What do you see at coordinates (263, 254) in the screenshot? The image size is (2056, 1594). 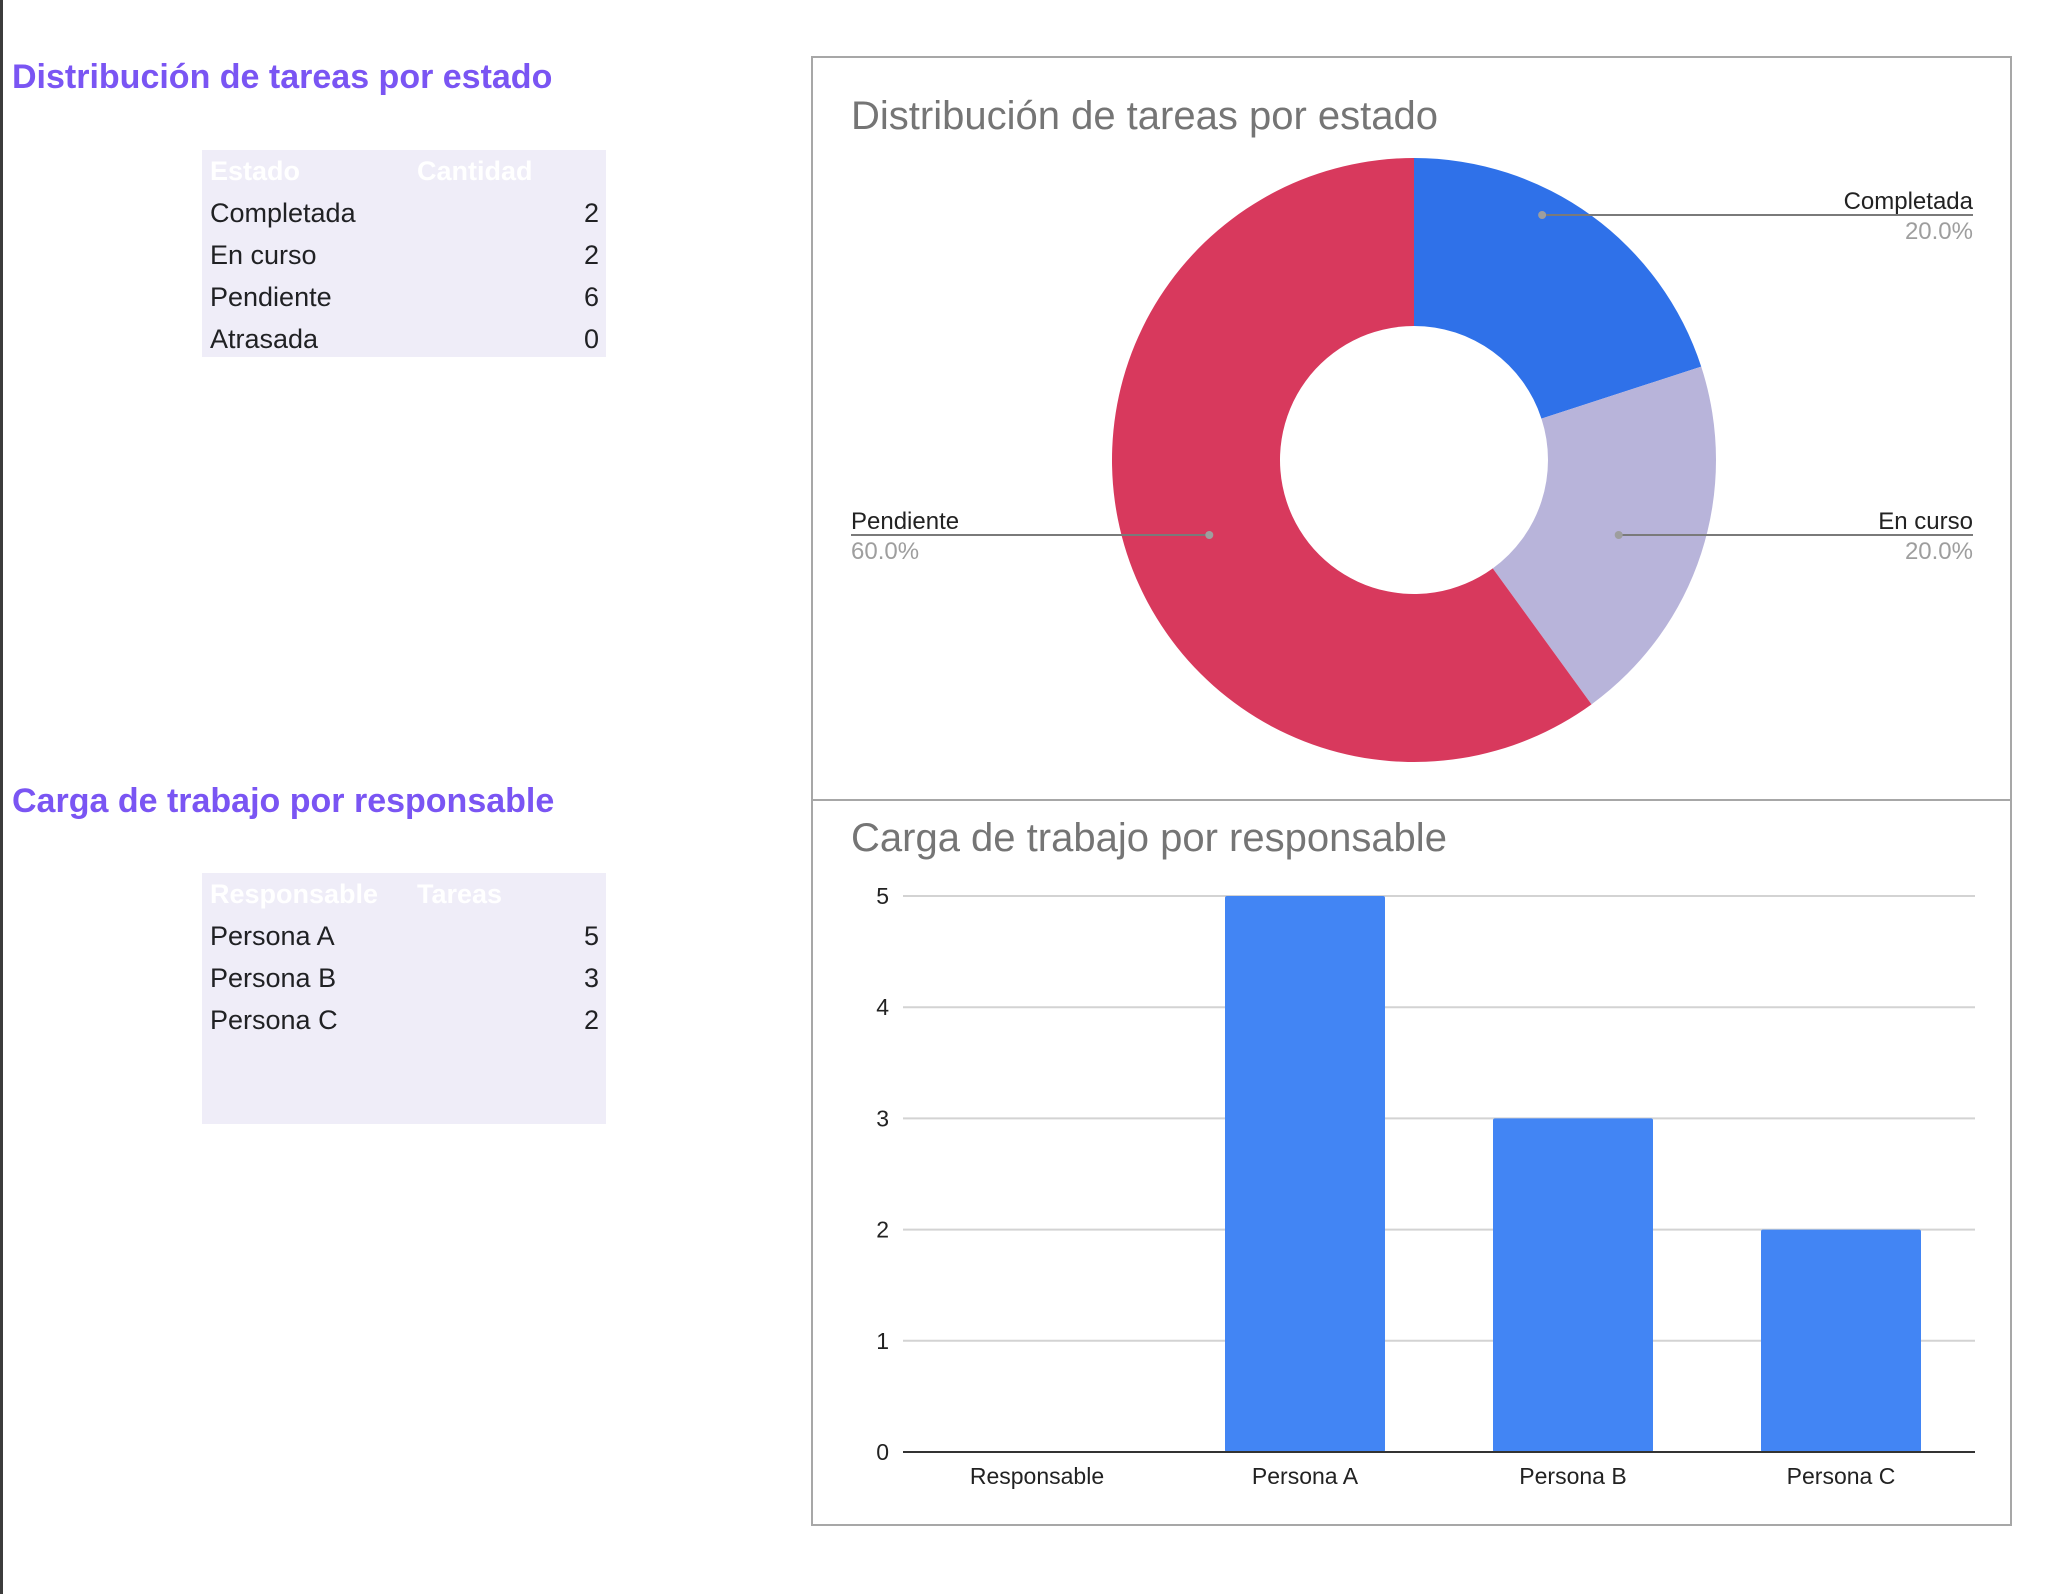 I see `row-label: En curso` at bounding box center [263, 254].